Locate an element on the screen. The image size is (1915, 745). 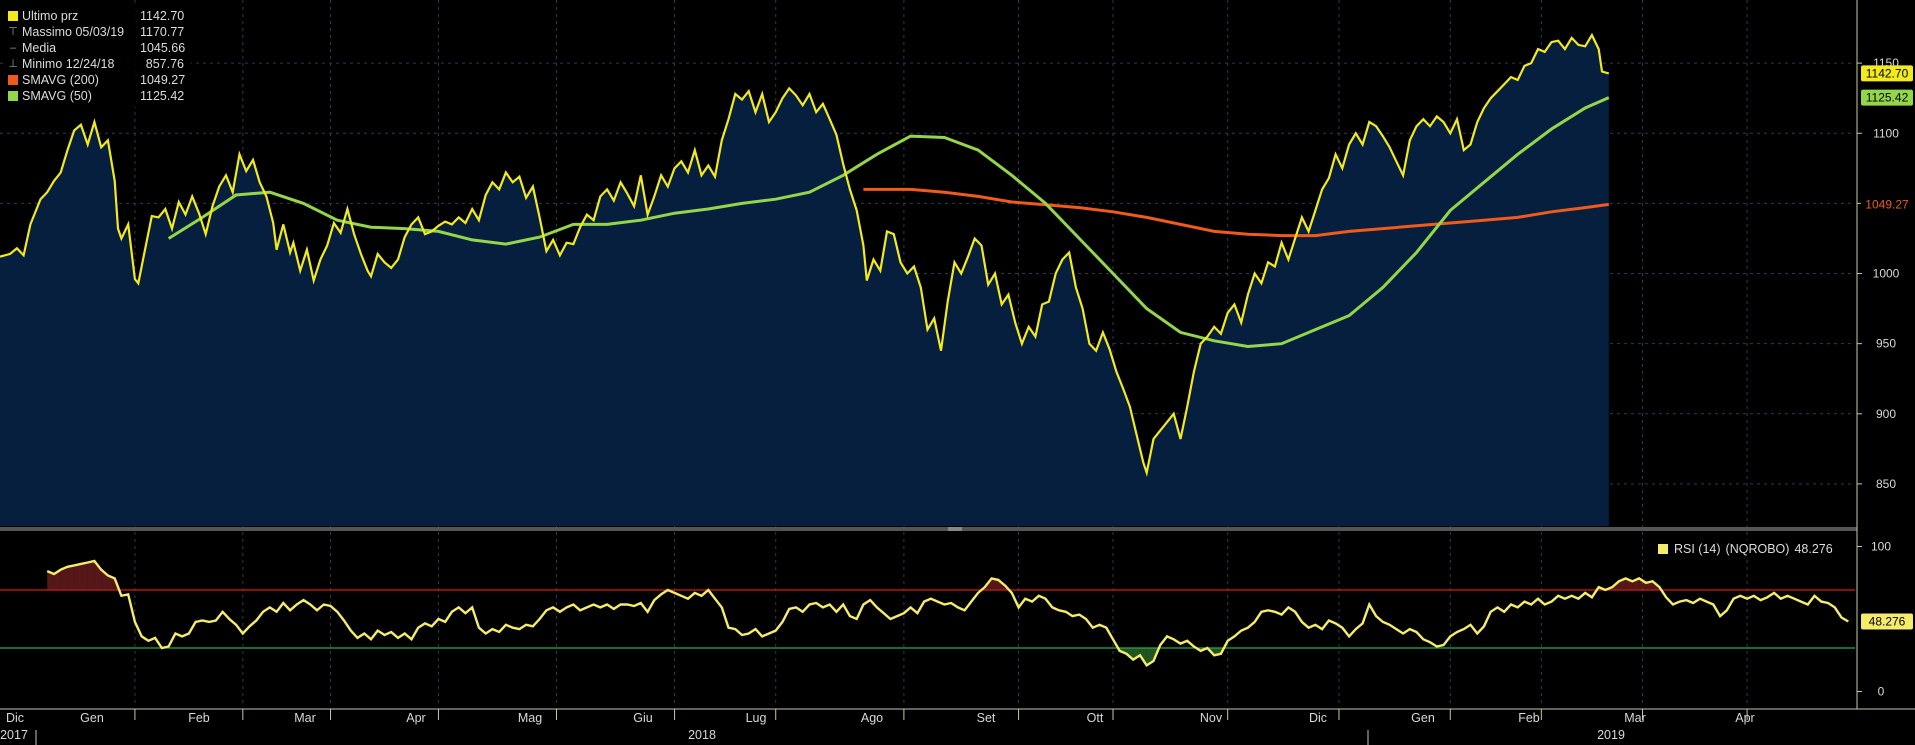
last-price-callout-text: 1142.70 is located at coordinates (1887, 73).